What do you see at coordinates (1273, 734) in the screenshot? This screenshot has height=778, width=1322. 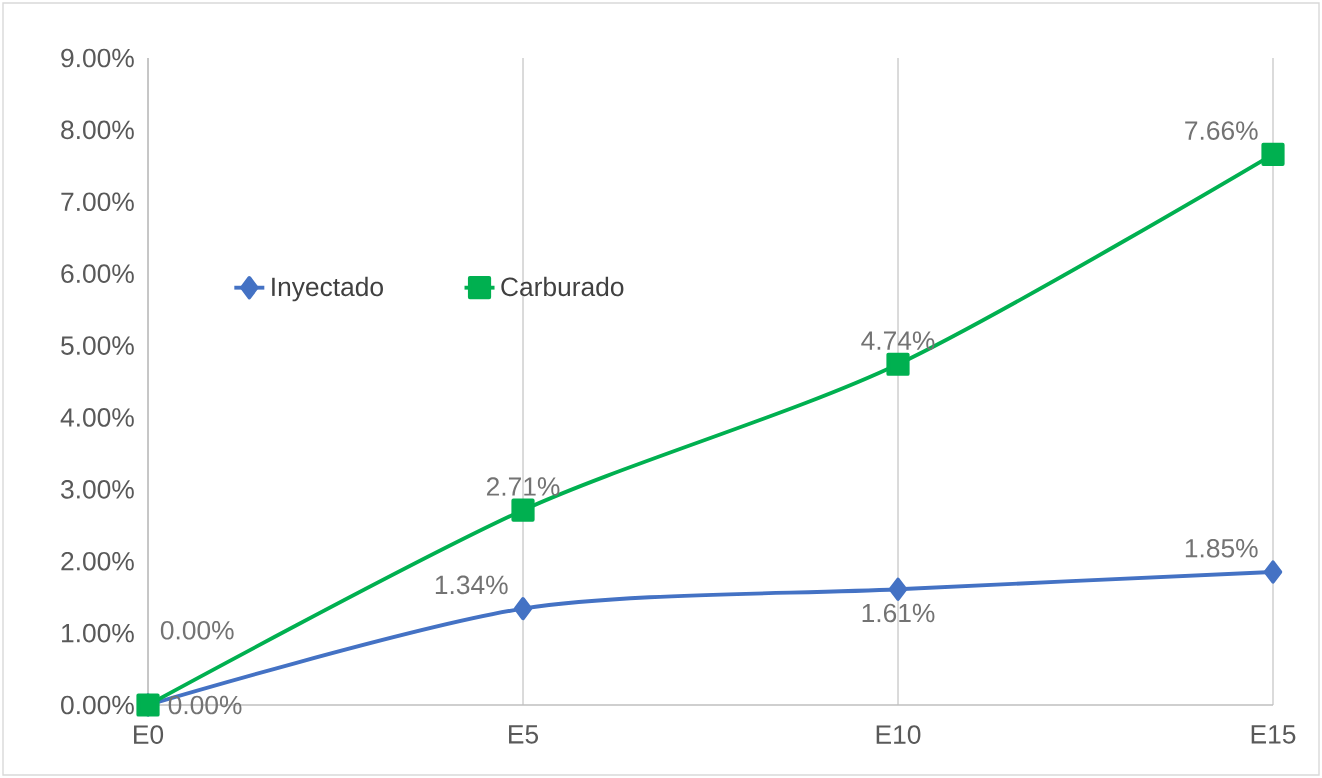 I see `x-tick-label: E15` at bounding box center [1273, 734].